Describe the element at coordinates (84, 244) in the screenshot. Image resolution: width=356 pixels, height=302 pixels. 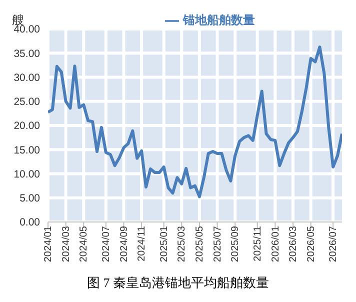
I see `x-tick-label: 2024/05` at that location.